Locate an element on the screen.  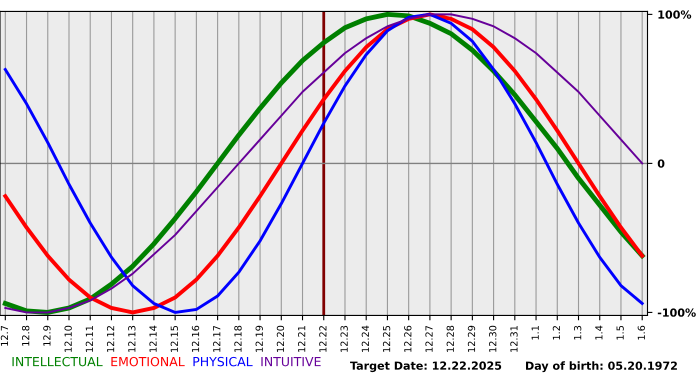
x-tick-label: 12.23 is located at coordinates (344, 339).